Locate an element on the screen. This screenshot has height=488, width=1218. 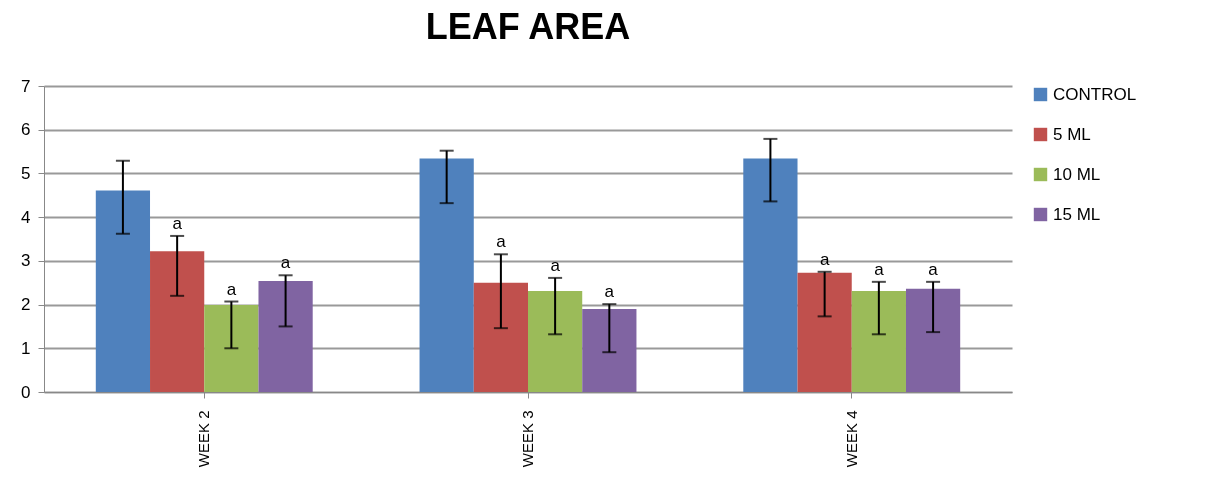
x-tick-label: WEEK 3 is located at coordinates (527, 439).